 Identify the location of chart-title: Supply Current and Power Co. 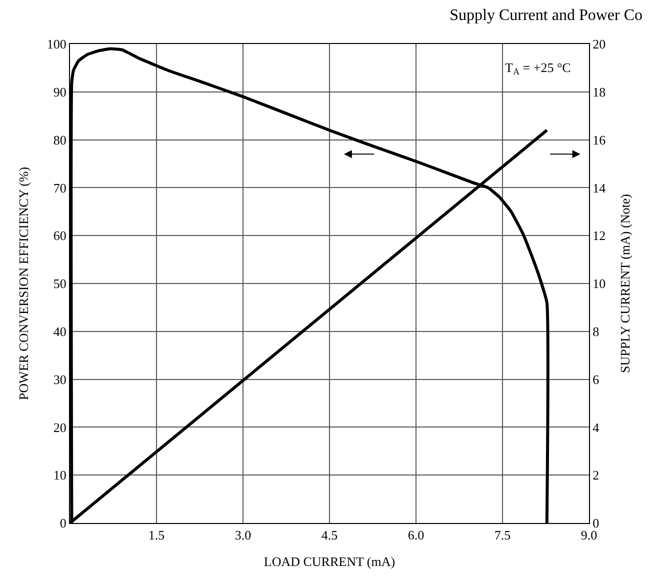
(546, 15).